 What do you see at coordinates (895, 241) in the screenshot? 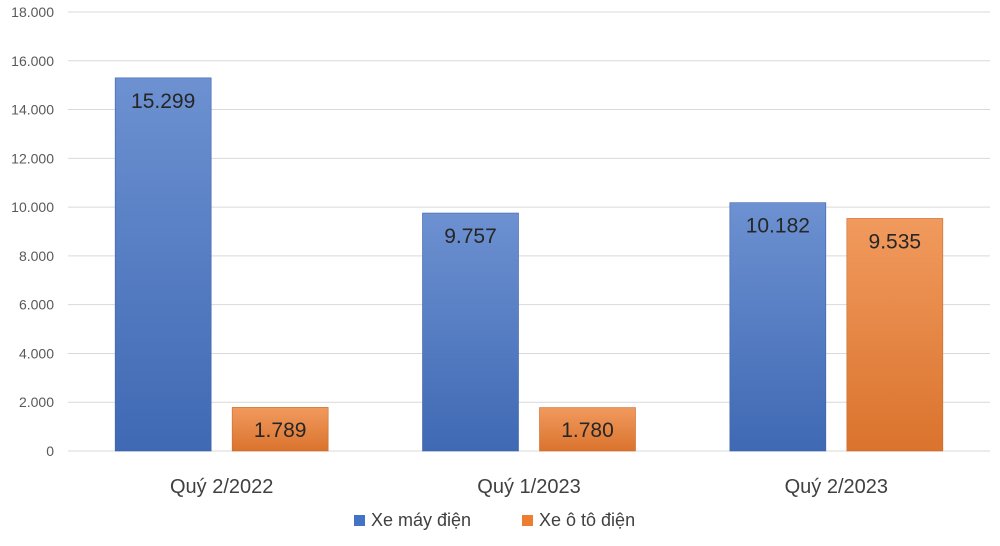
I see `data-label: 9.535` at bounding box center [895, 241].